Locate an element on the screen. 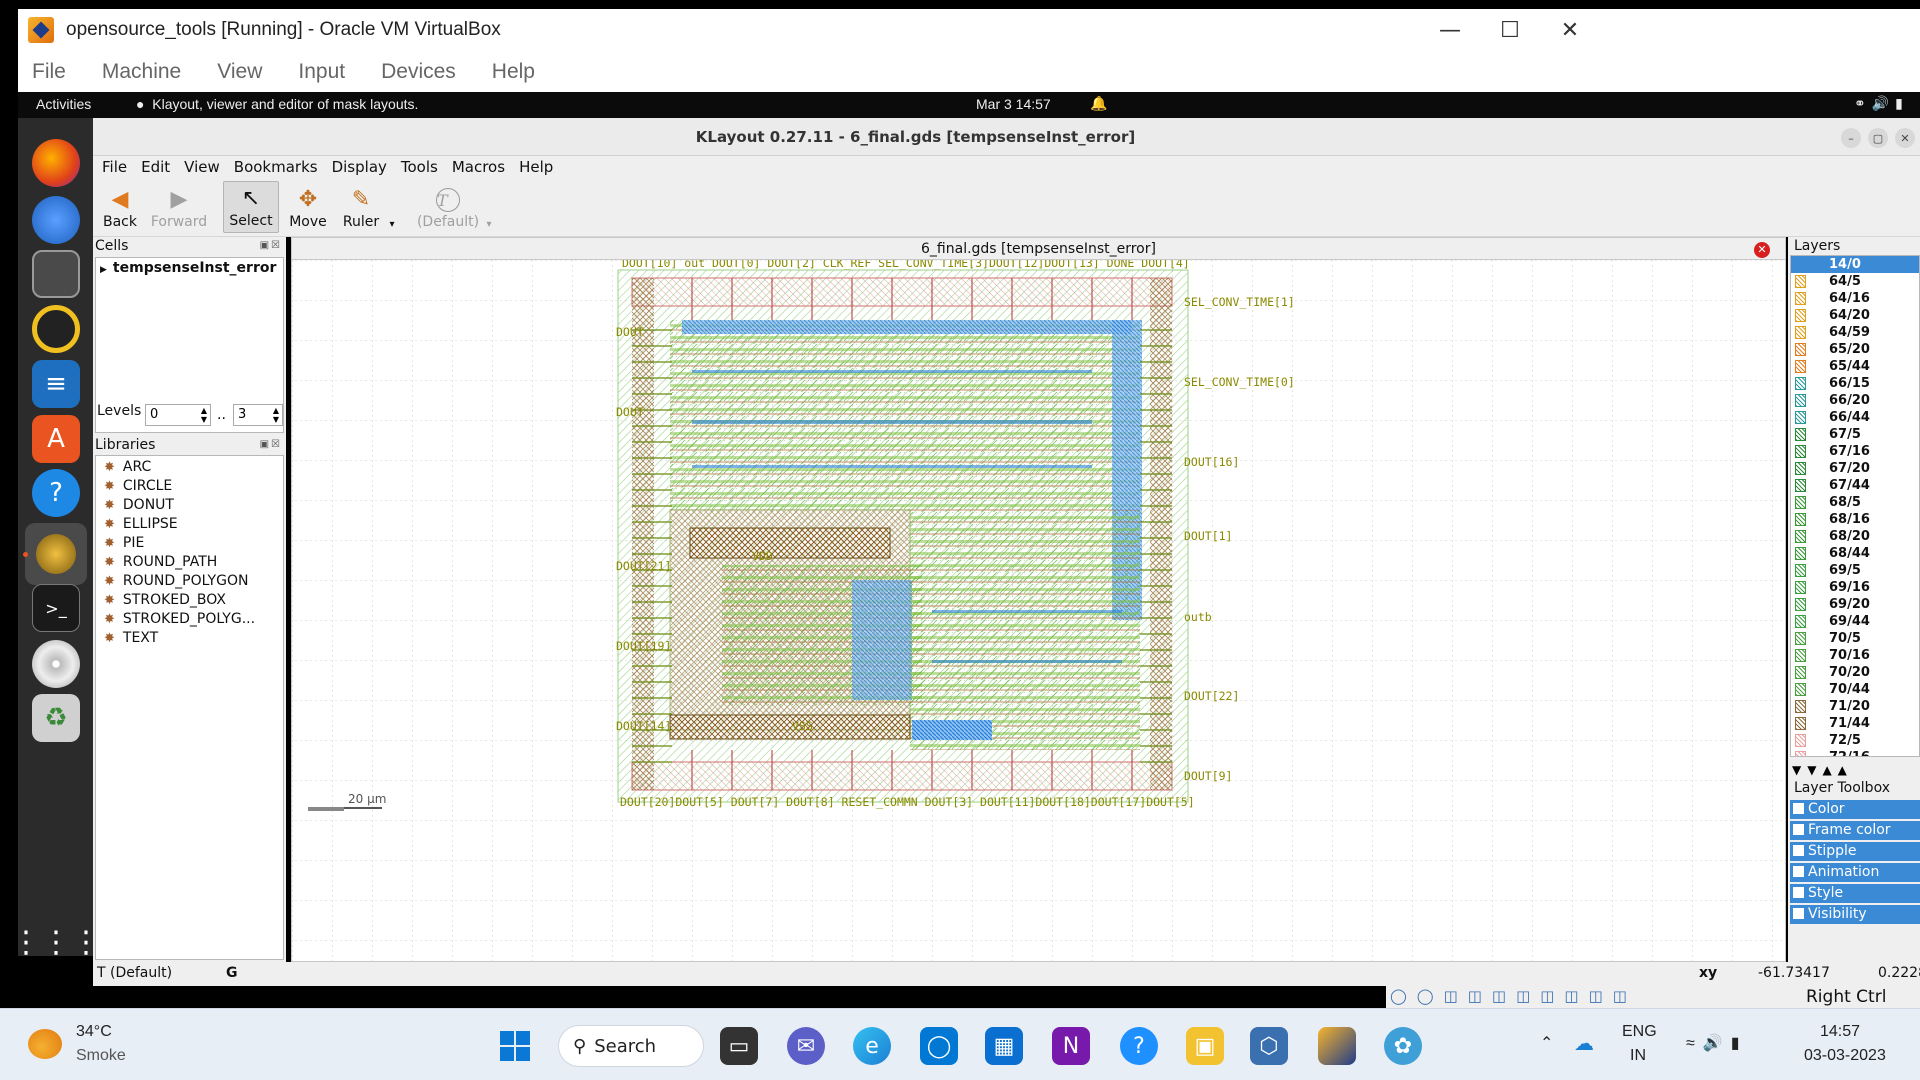 This screenshot has width=1920, height=1080. store-icon: ▦ is located at coordinates (1004, 1046).